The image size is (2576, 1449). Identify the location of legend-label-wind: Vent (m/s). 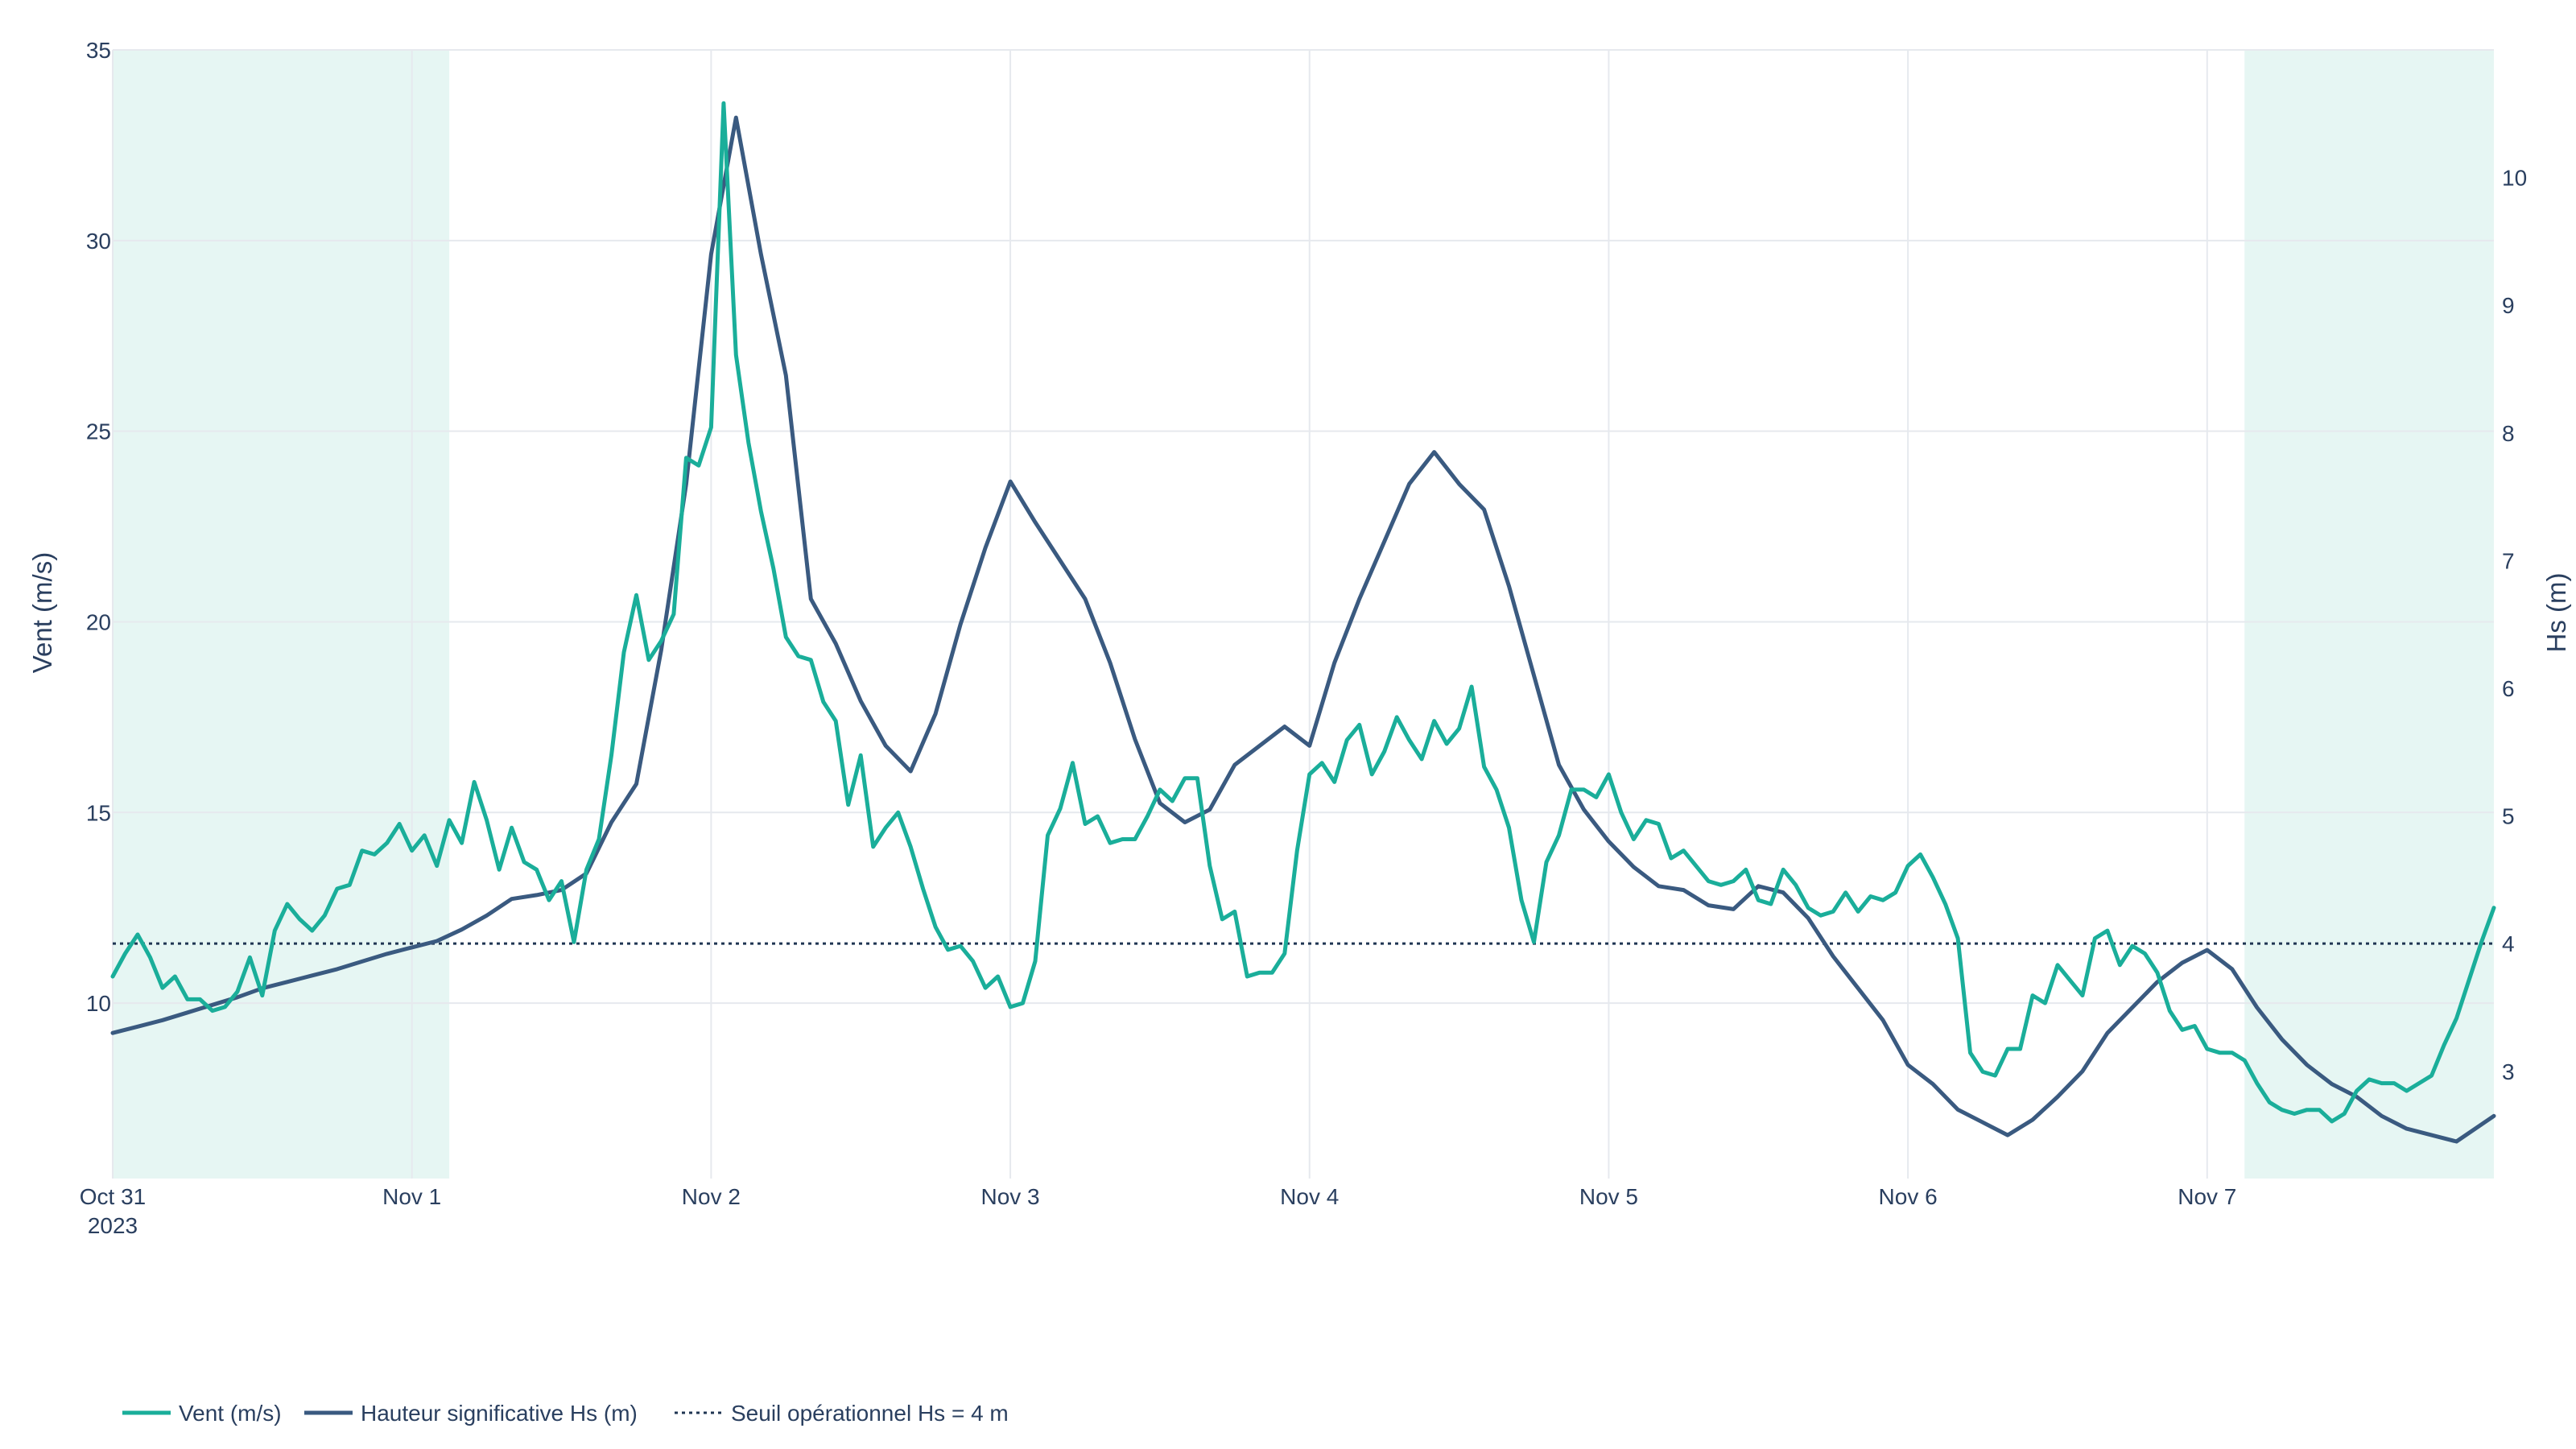
(231, 1413).